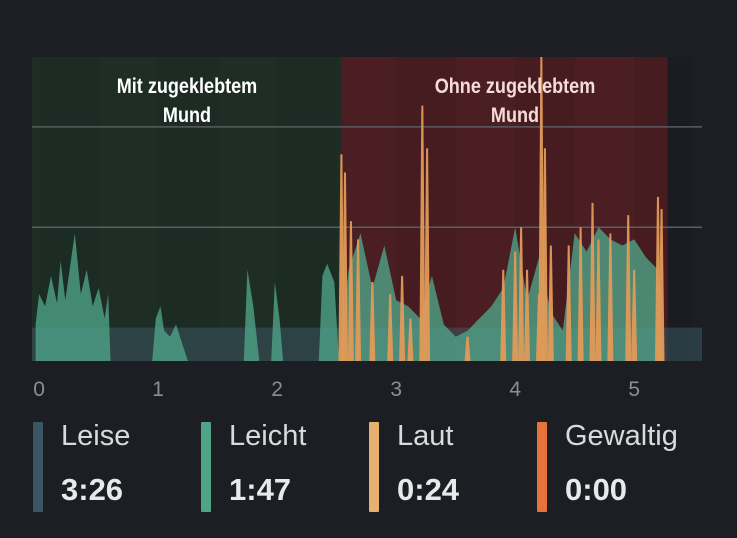  Describe the element at coordinates (515, 389) in the screenshot. I see `x-tick-4: 4` at that location.